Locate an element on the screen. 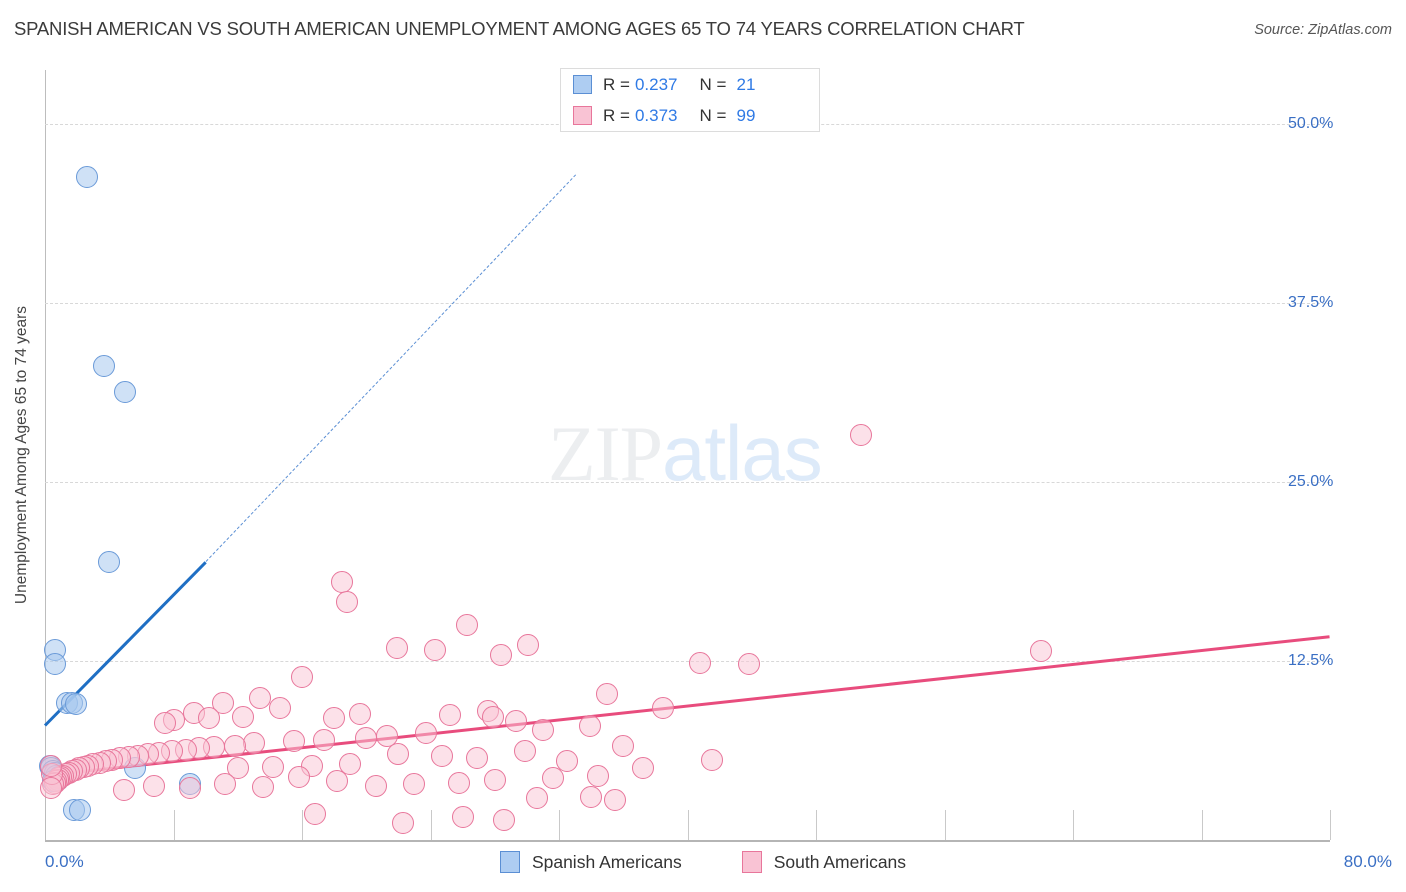  y-axis-tick-label: 12.5% is located at coordinates (1311, 661).